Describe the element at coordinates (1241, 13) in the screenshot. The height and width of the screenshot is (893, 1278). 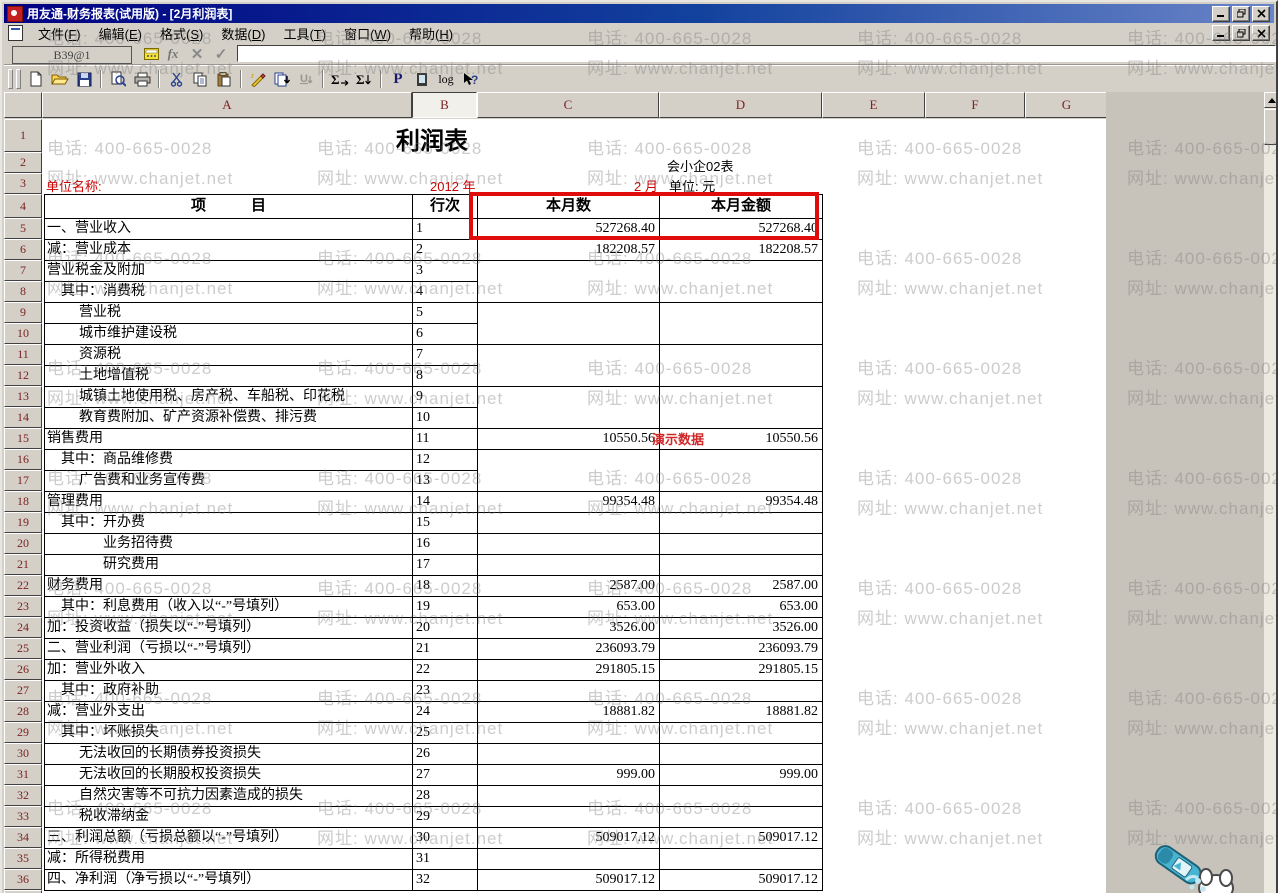
I see `window-restore-button` at that location.